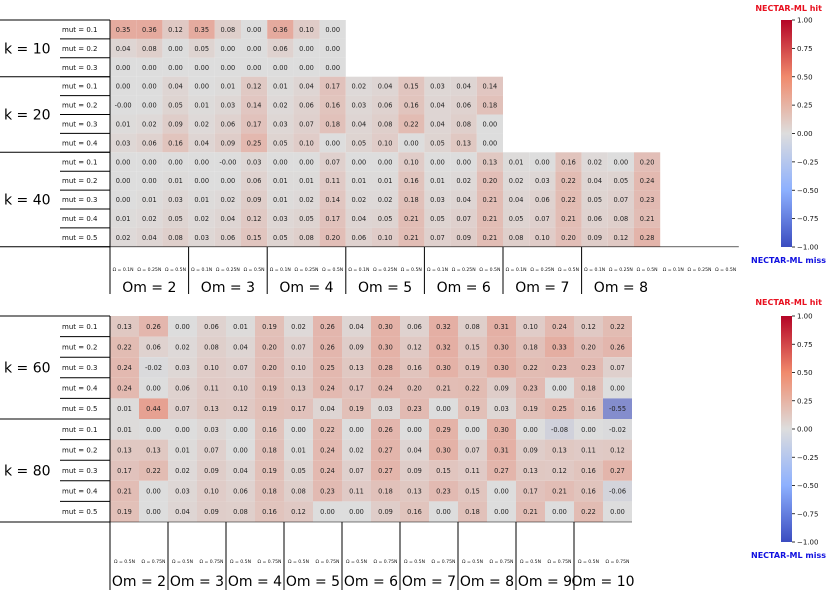  What do you see at coordinates (124, 562) in the screenshot?
I see `column-tick-label: Ω = 0.5N` at bounding box center [124, 562].